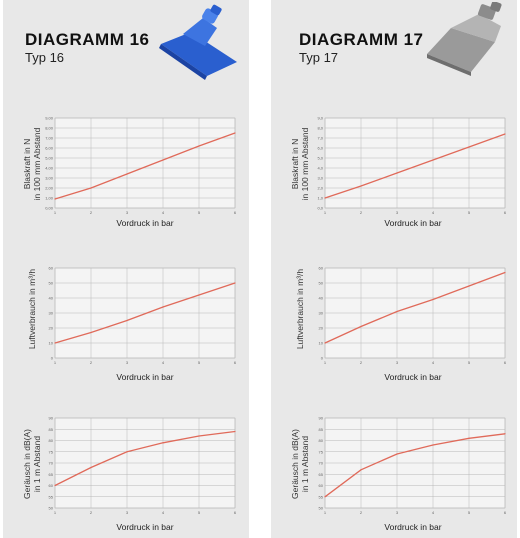  I want to click on y-tick-label: 30, so click(321, 313).